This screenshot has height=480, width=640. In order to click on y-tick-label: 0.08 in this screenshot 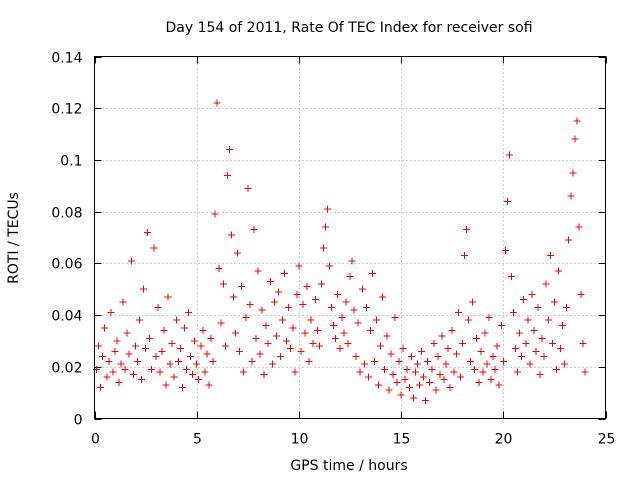, I will do `click(66, 214)`.